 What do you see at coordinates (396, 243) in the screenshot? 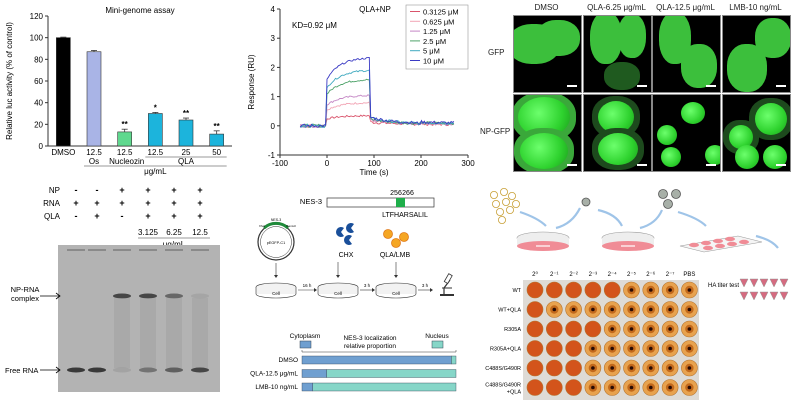
I see `compound-icon` at bounding box center [396, 243].